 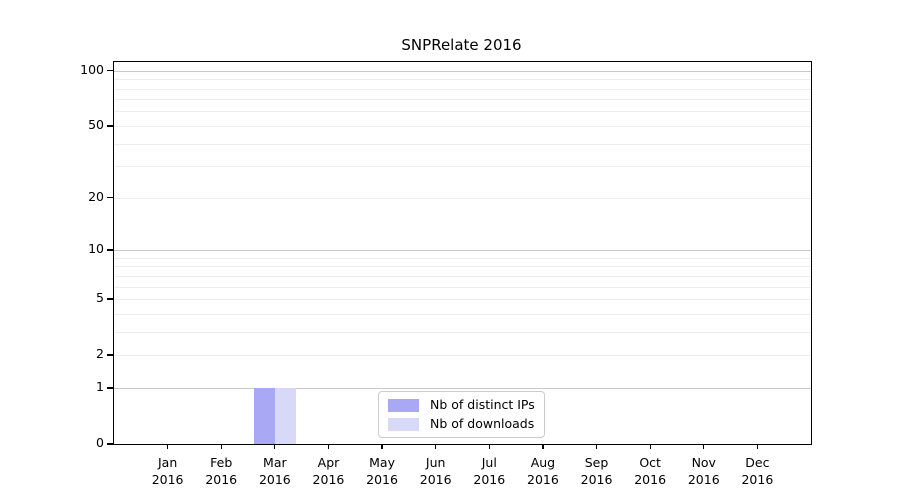 What do you see at coordinates (757, 471) in the screenshot?
I see `x-tick-label: Dec 2016` at bounding box center [757, 471].